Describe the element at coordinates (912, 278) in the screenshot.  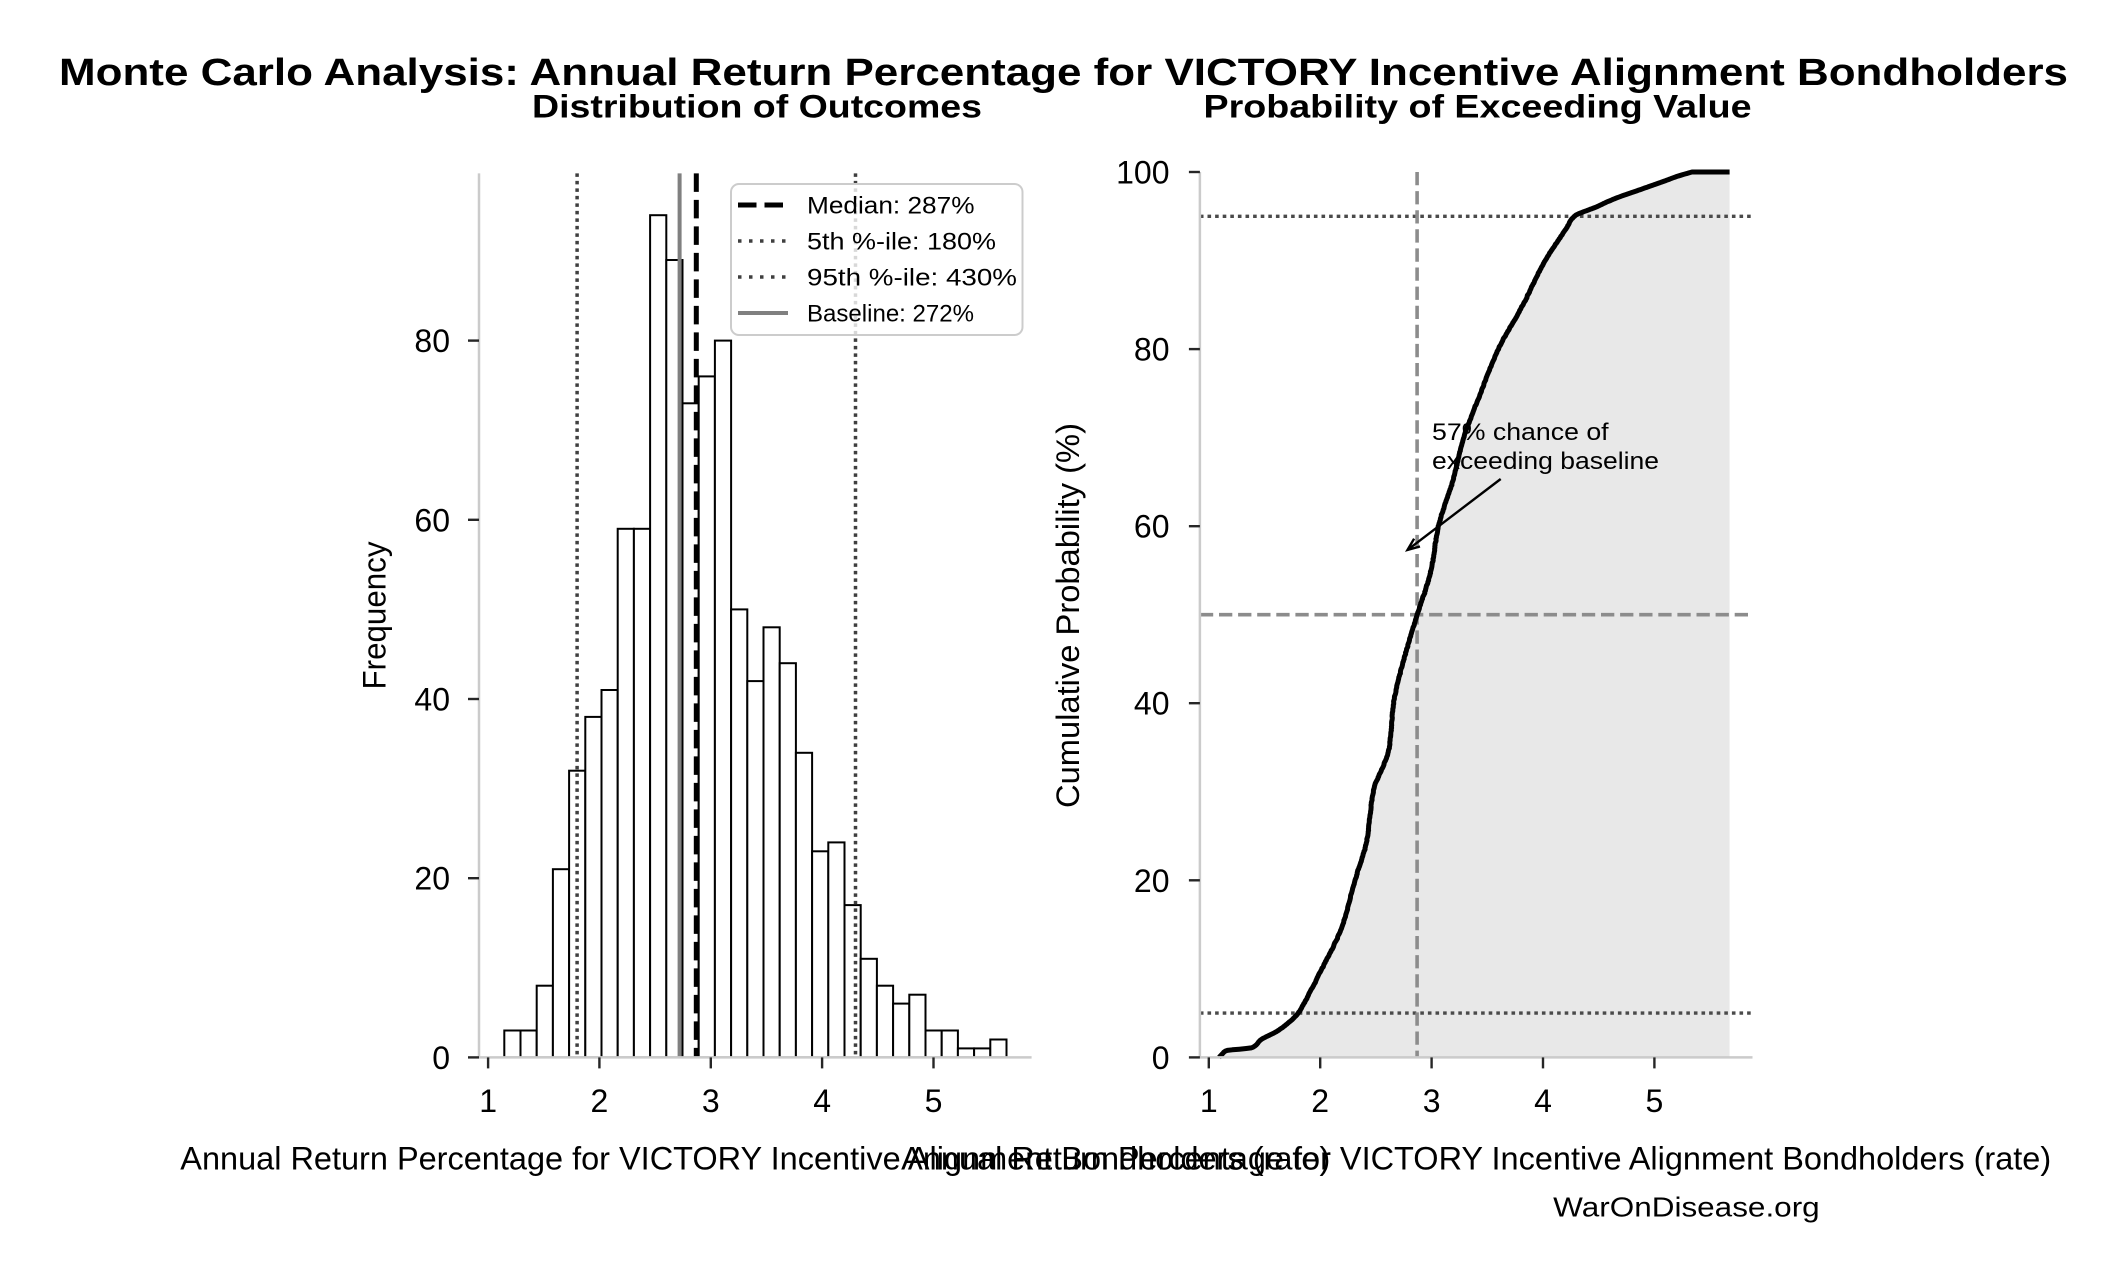
I see `svg-text: 95th %-ile: 430%` at that location.